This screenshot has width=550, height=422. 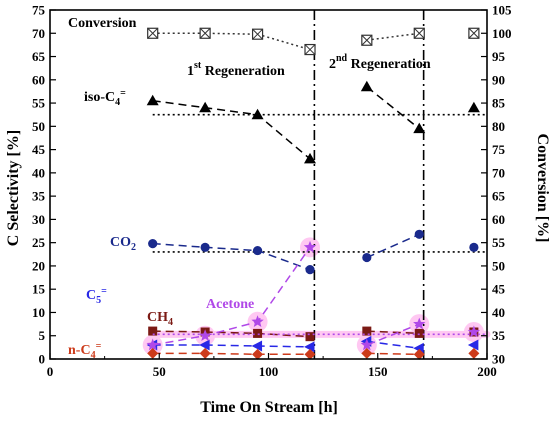 I want to click on series-conversion, so click(x=313, y=41).